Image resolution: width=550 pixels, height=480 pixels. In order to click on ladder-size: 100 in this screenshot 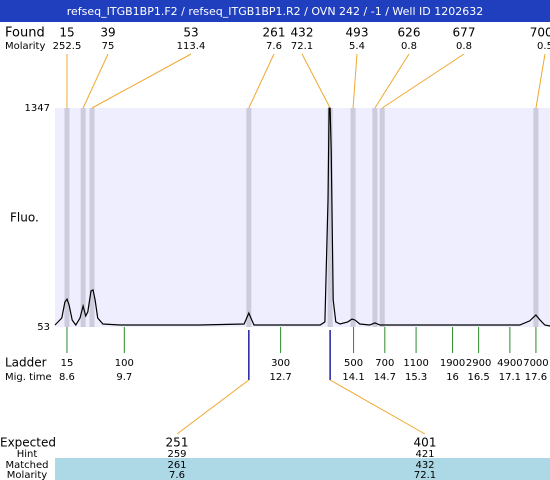, I will do `click(124, 363)`.